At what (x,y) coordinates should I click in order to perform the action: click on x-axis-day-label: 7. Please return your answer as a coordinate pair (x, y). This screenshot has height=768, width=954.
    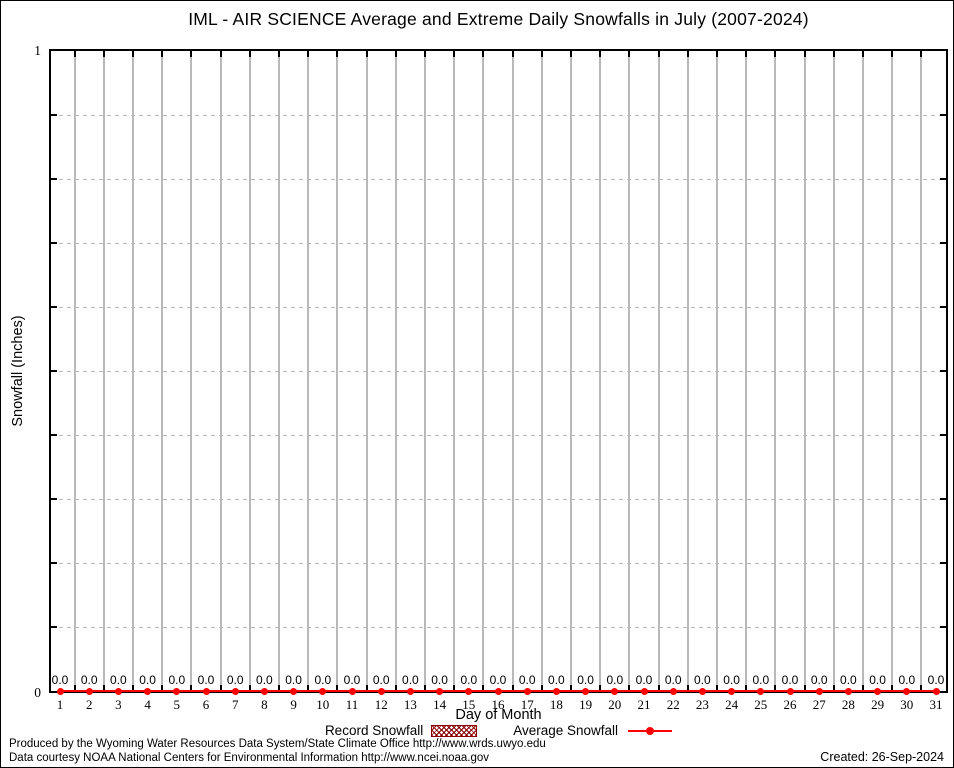
    Looking at the image, I should click on (235, 704).